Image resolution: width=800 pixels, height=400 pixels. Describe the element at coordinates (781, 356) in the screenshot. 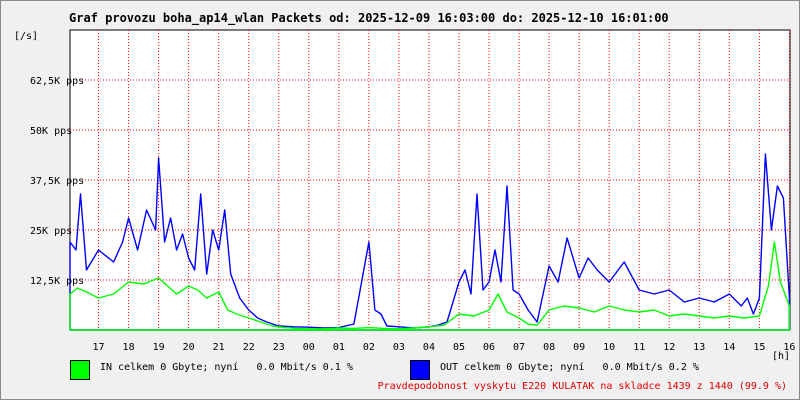

I see `x-unit-label: [h]` at that location.